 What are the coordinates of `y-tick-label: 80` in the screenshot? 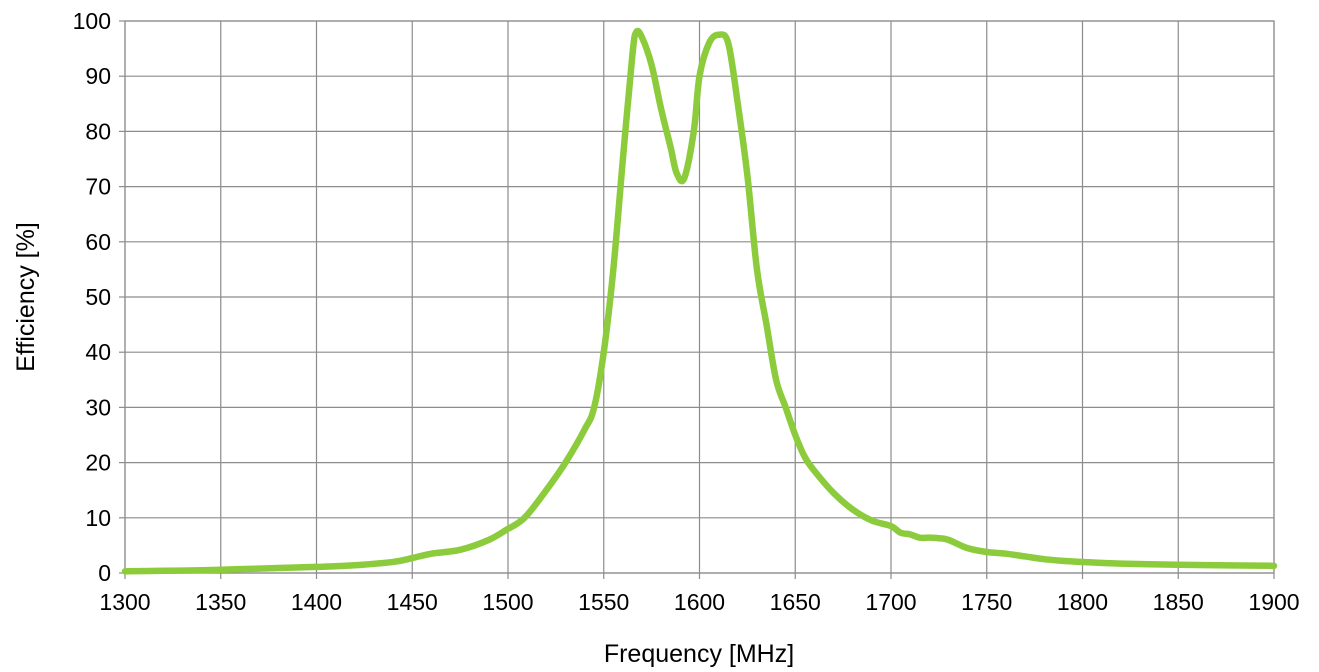 It's located at (98, 131).